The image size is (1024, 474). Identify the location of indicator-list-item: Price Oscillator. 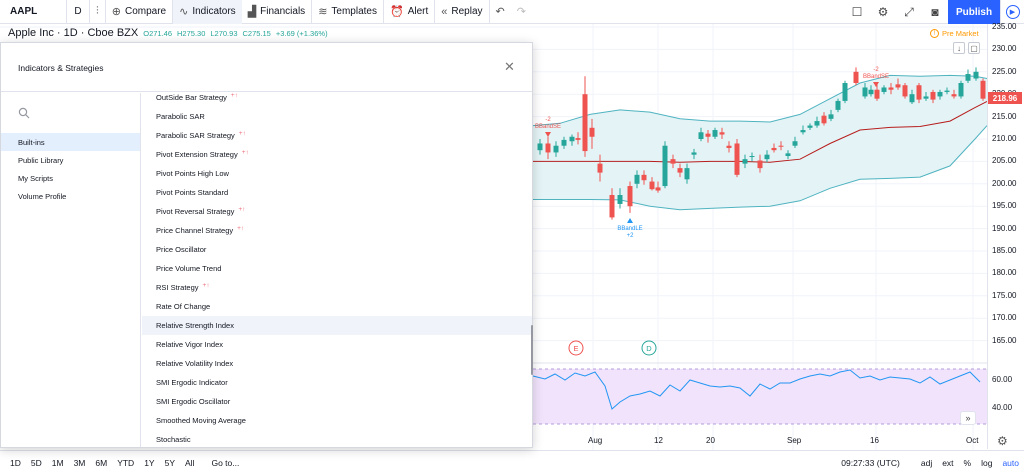
(337, 249).